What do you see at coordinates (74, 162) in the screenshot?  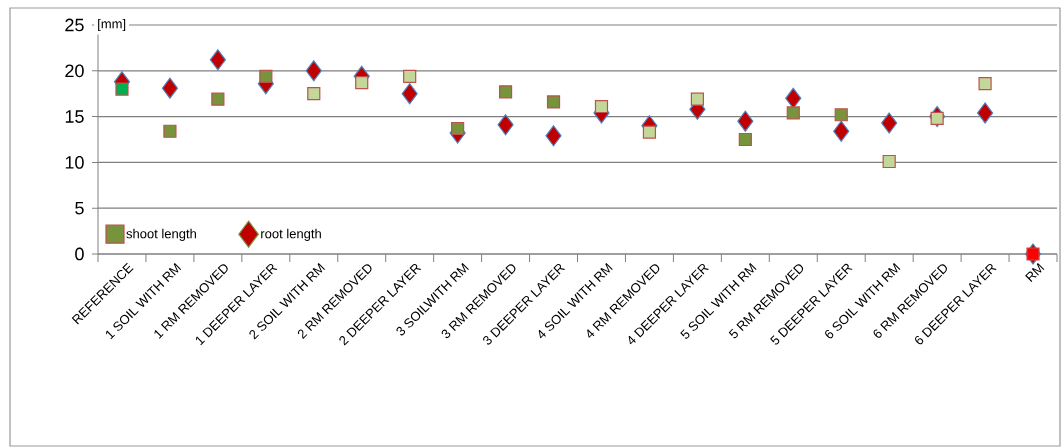 I see `y-tick-label: 10` at bounding box center [74, 162].